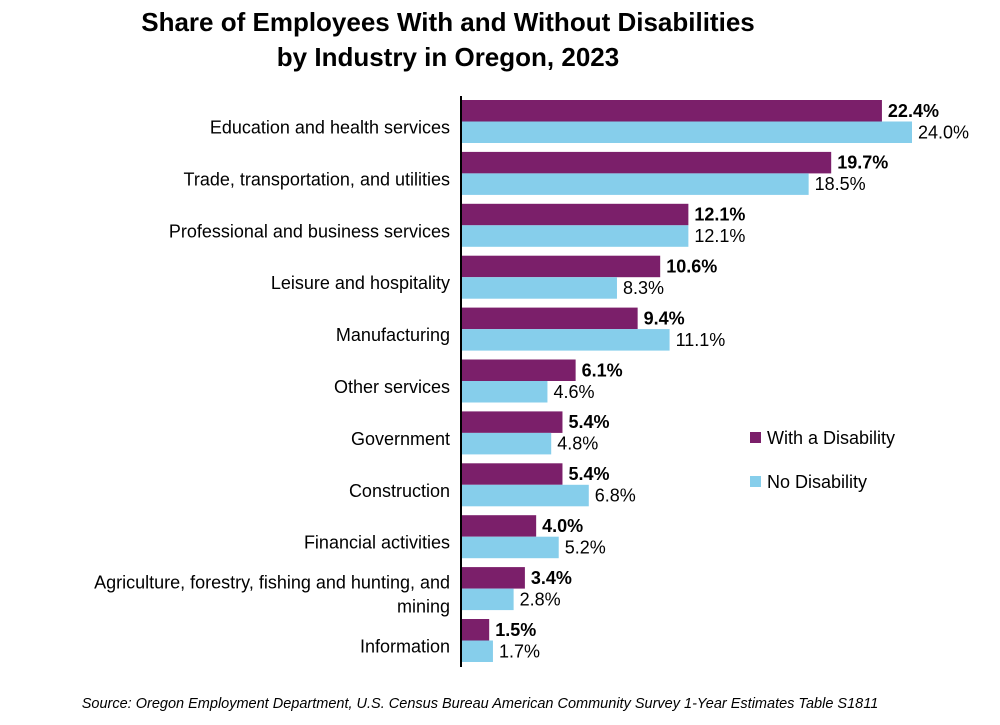  What do you see at coordinates (691, 266) in the screenshot?
I see `data-label: 10.6%` at bounding box center [691, 266].